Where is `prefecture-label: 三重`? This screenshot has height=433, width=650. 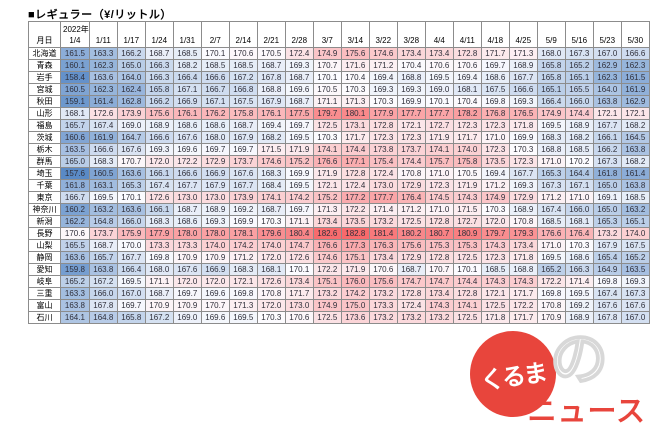
prefecture-label: 三重 is located at coordinates (44, 293).